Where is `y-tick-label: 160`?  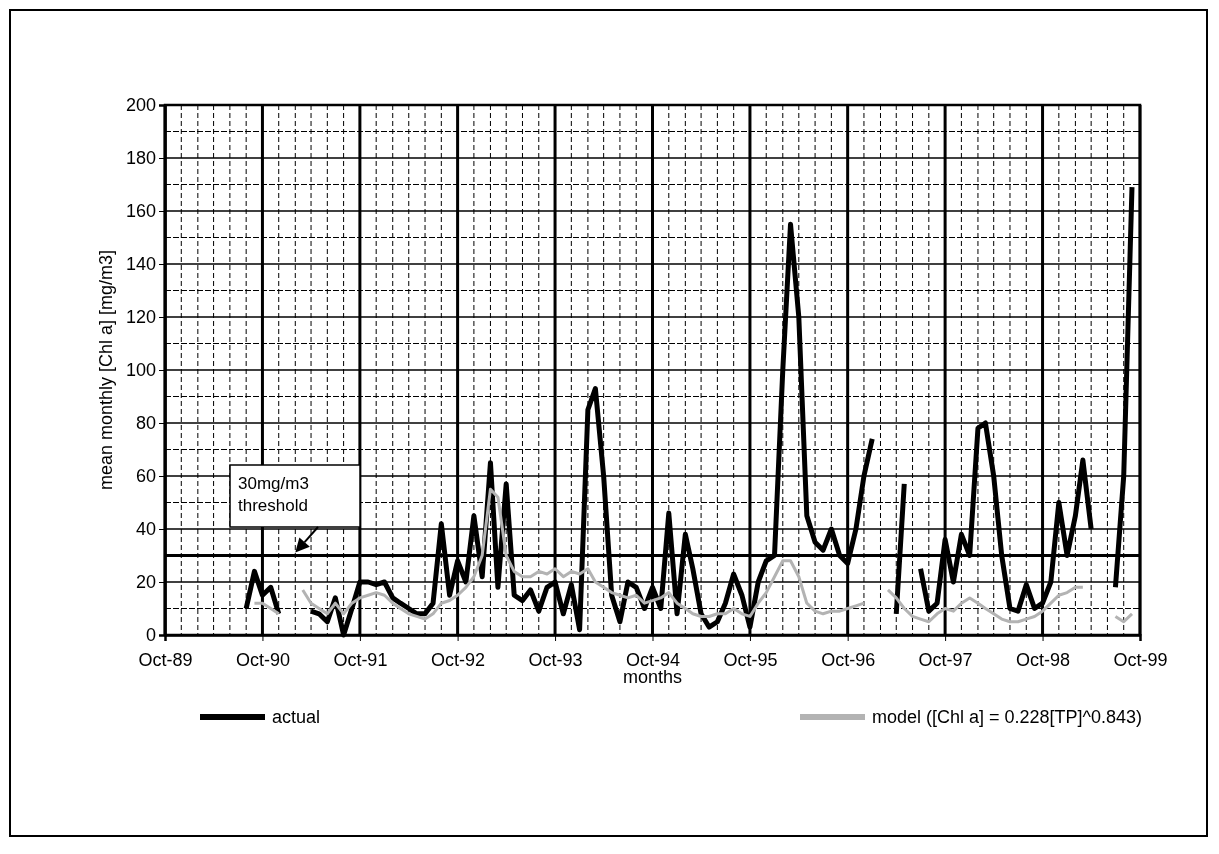
y-tick-label: 160 is located at coordinates (140, 211).